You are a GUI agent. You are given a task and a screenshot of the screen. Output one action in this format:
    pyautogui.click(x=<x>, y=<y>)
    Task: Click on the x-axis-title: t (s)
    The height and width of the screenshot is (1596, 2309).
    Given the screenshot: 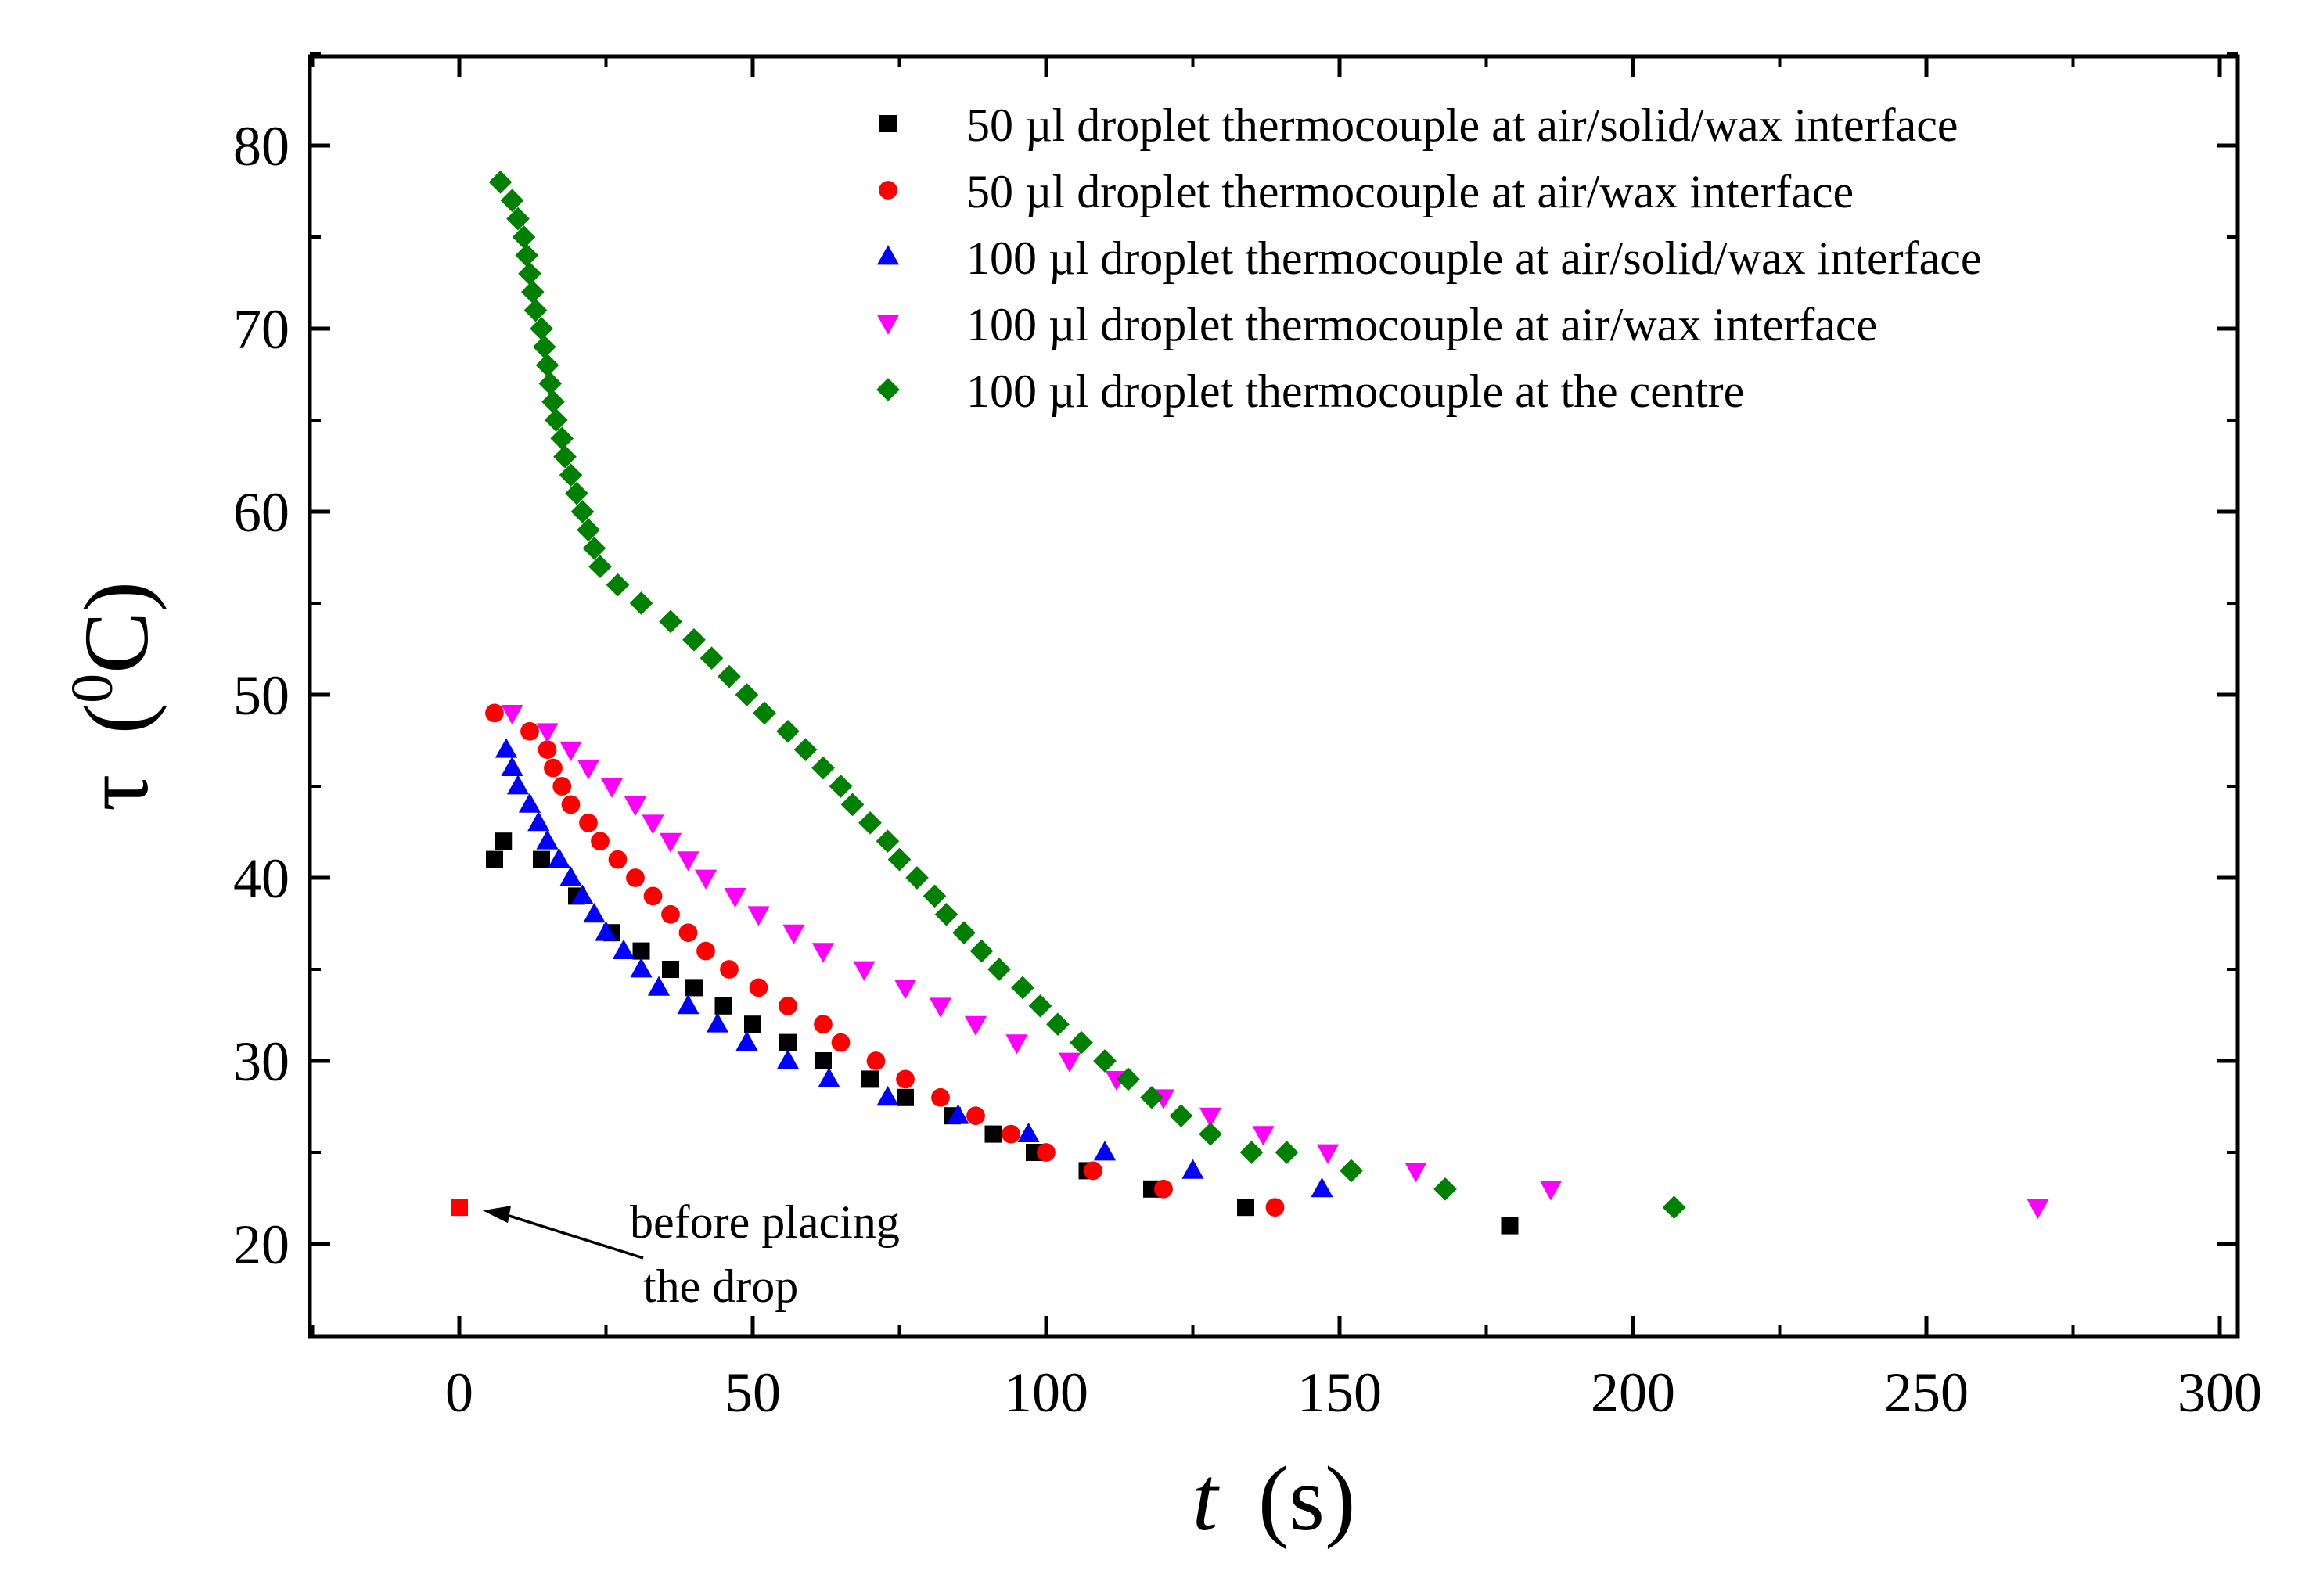 What is the action you would take?
    pyautogui.click(x=1274, y=1498)
    